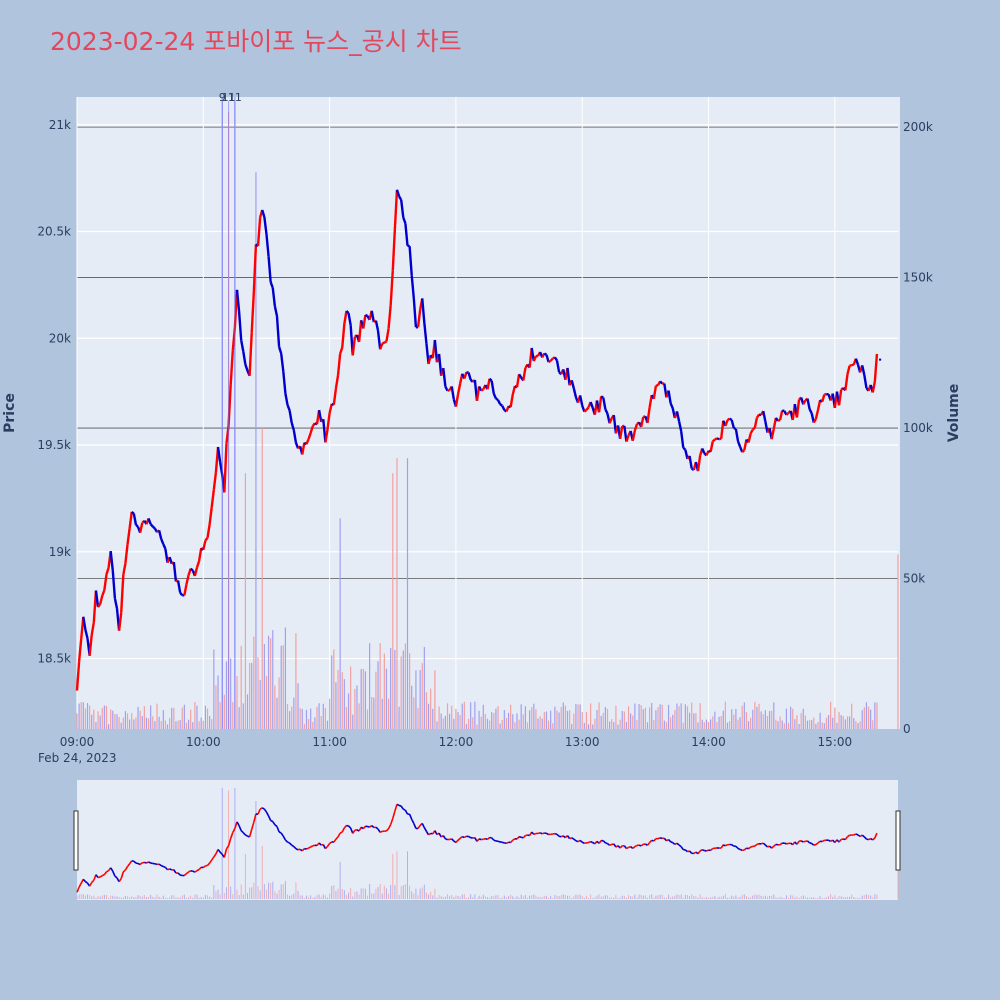  I want to click on time-tick-label: 11:00, so click(329, 742).